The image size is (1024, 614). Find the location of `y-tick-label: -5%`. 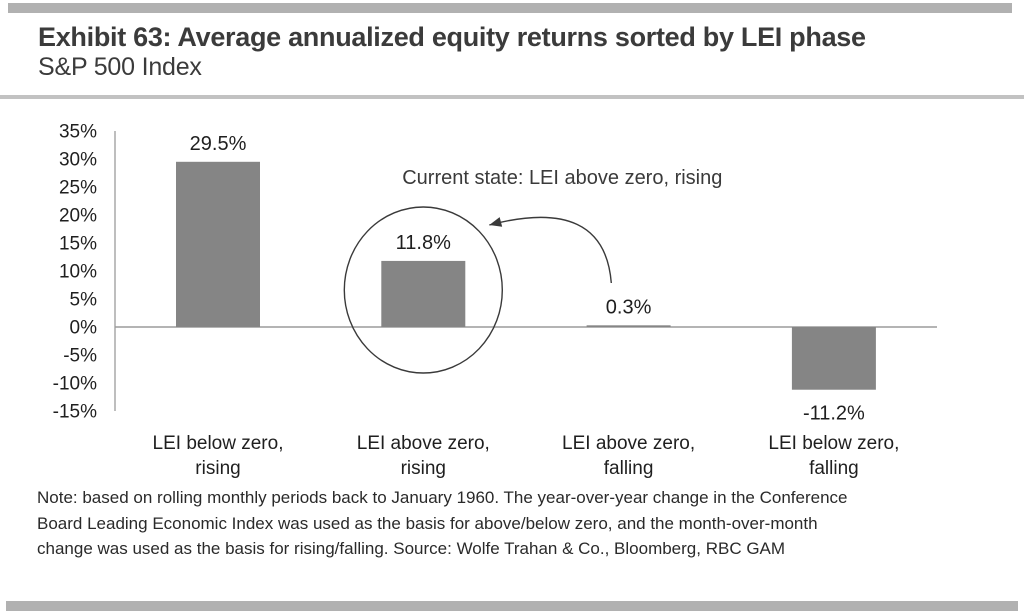

y-tick-label: -5% is located at coordinates (80, 356).